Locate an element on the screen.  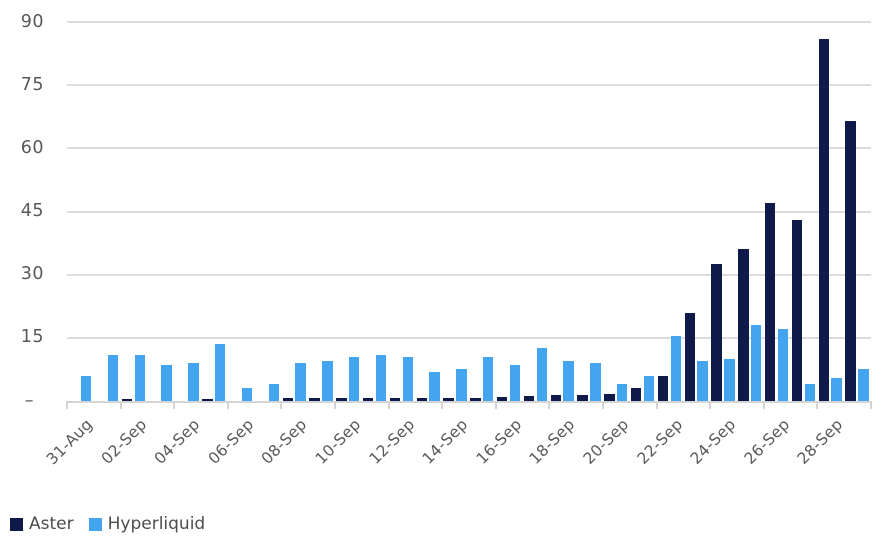
x-axis-label-text: 02-Sep is located at coordinates (124, 441).